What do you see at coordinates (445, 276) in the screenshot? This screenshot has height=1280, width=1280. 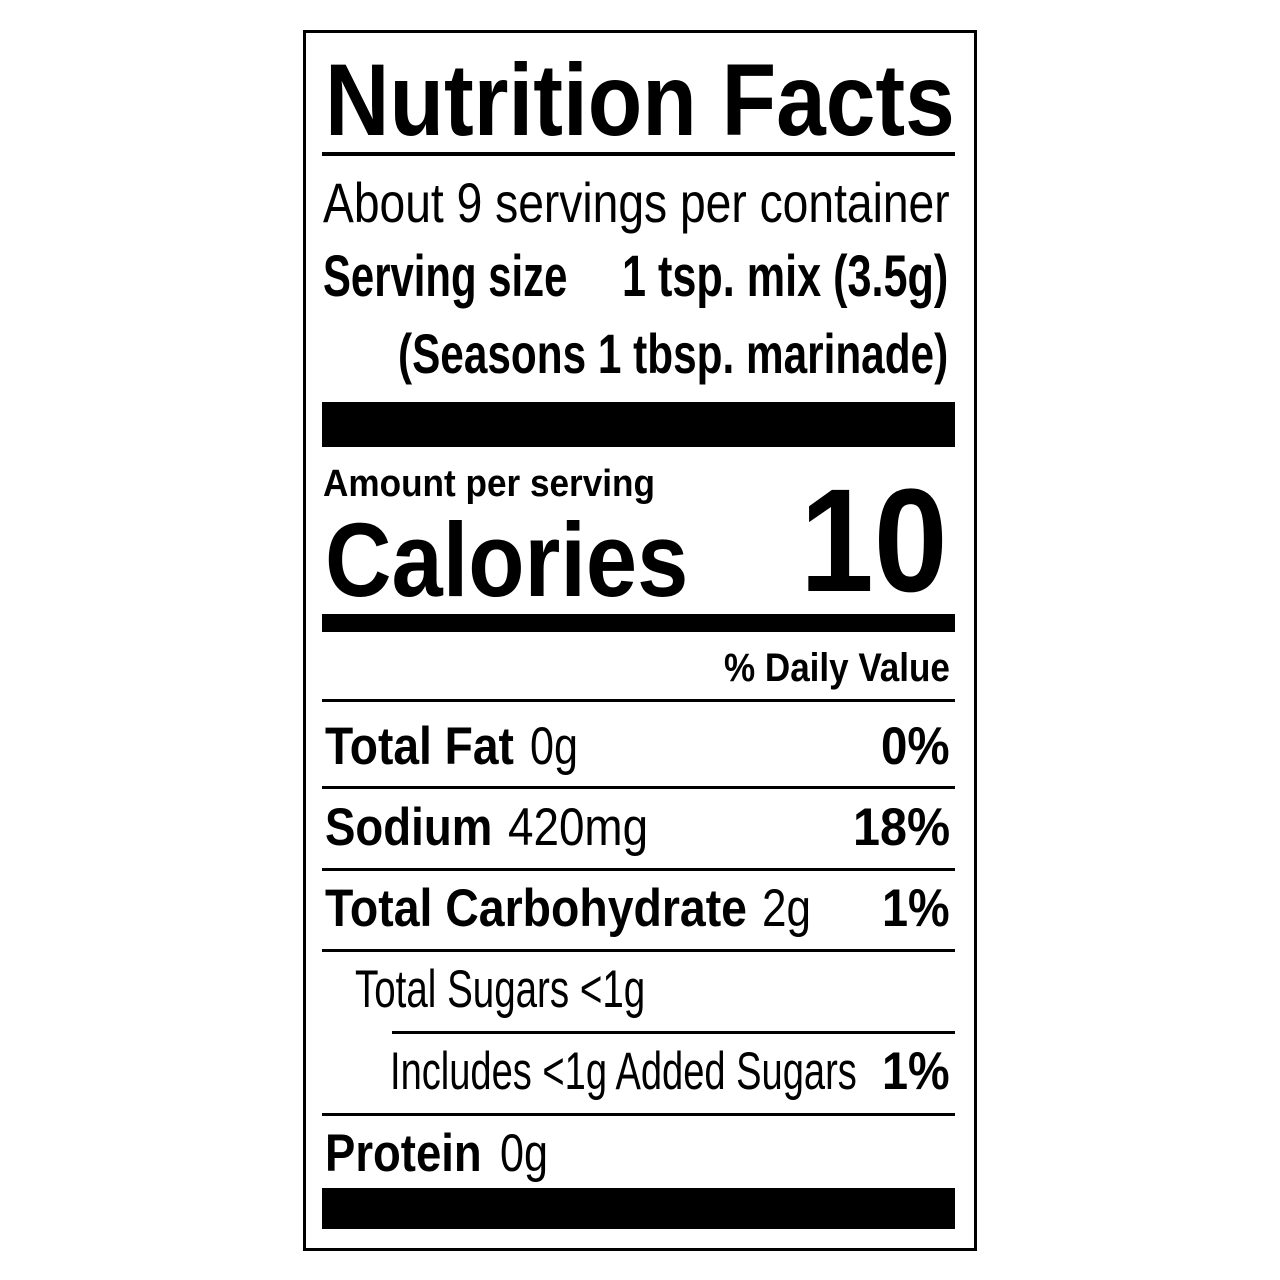 I see `serving-size-label: Serving size` at bounding box center [445, 276].